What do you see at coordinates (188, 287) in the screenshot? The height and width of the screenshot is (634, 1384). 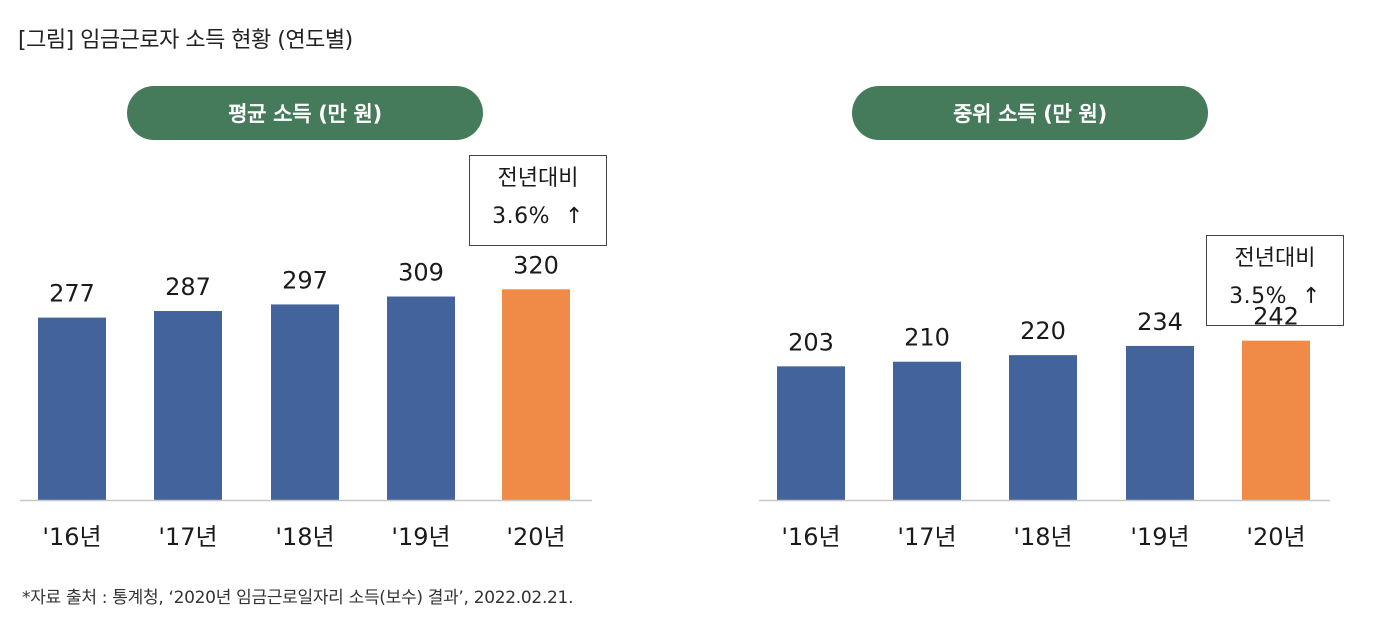 I see `value-label: 287` at bounding box center [188, 287].